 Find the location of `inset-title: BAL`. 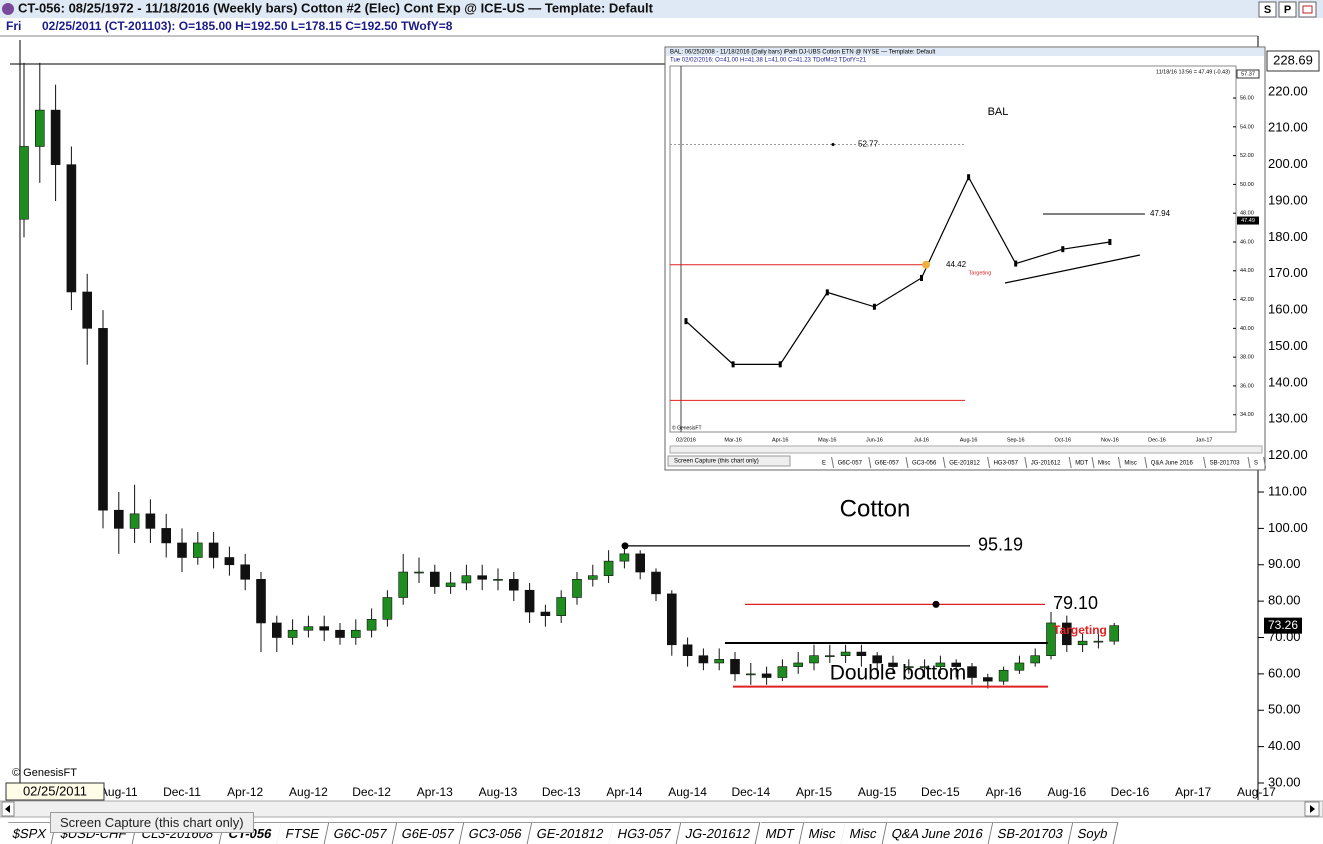

inset-title: BAL is located at coordinates (998, 112).